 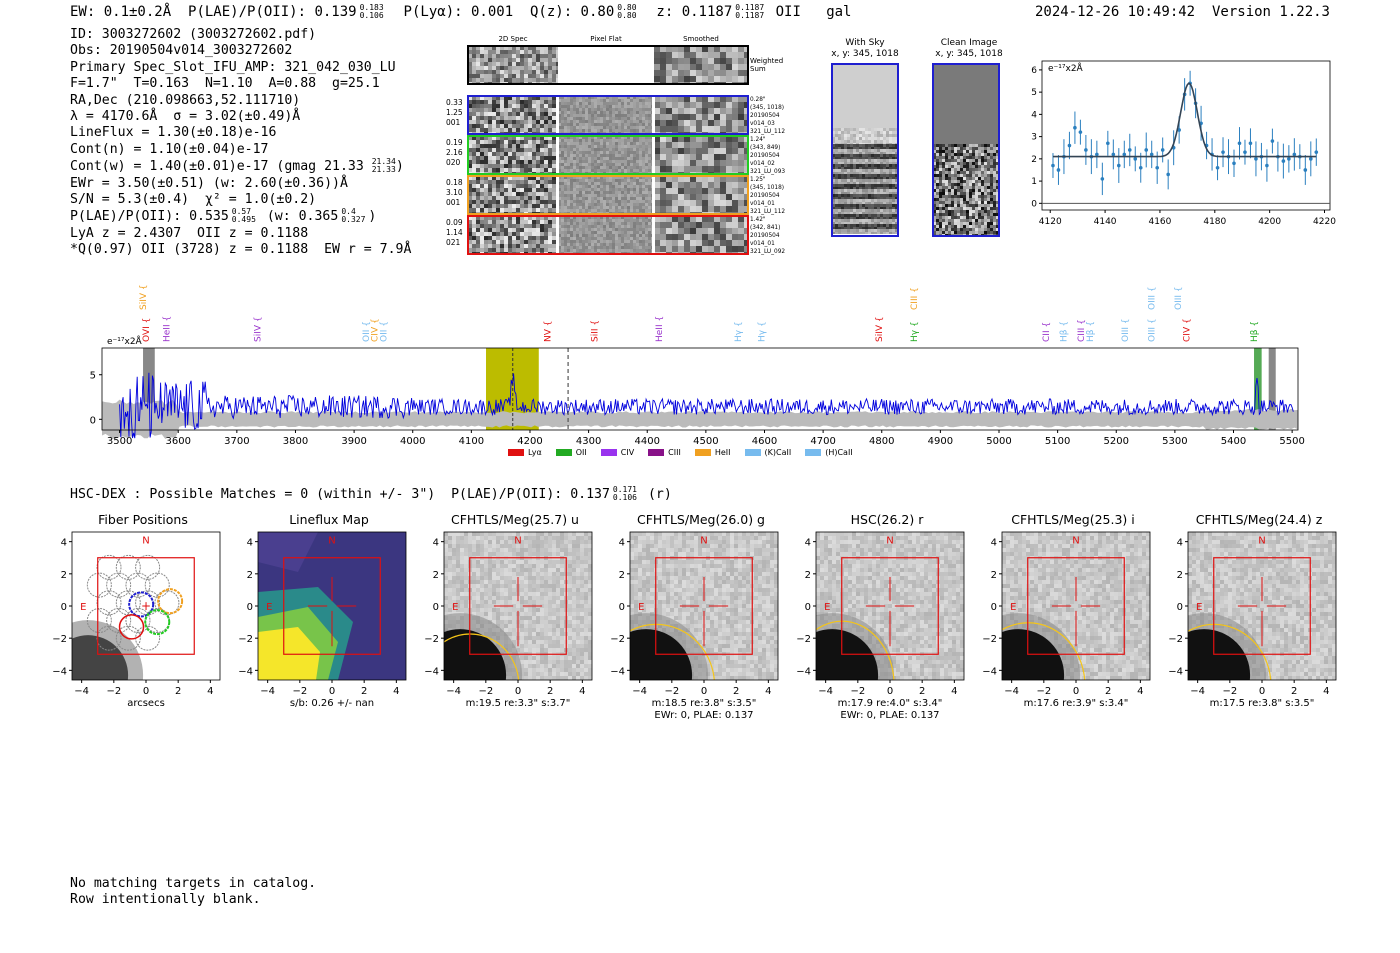 I want to click on qz-lo: 0.80, so click(x=627, y=15).